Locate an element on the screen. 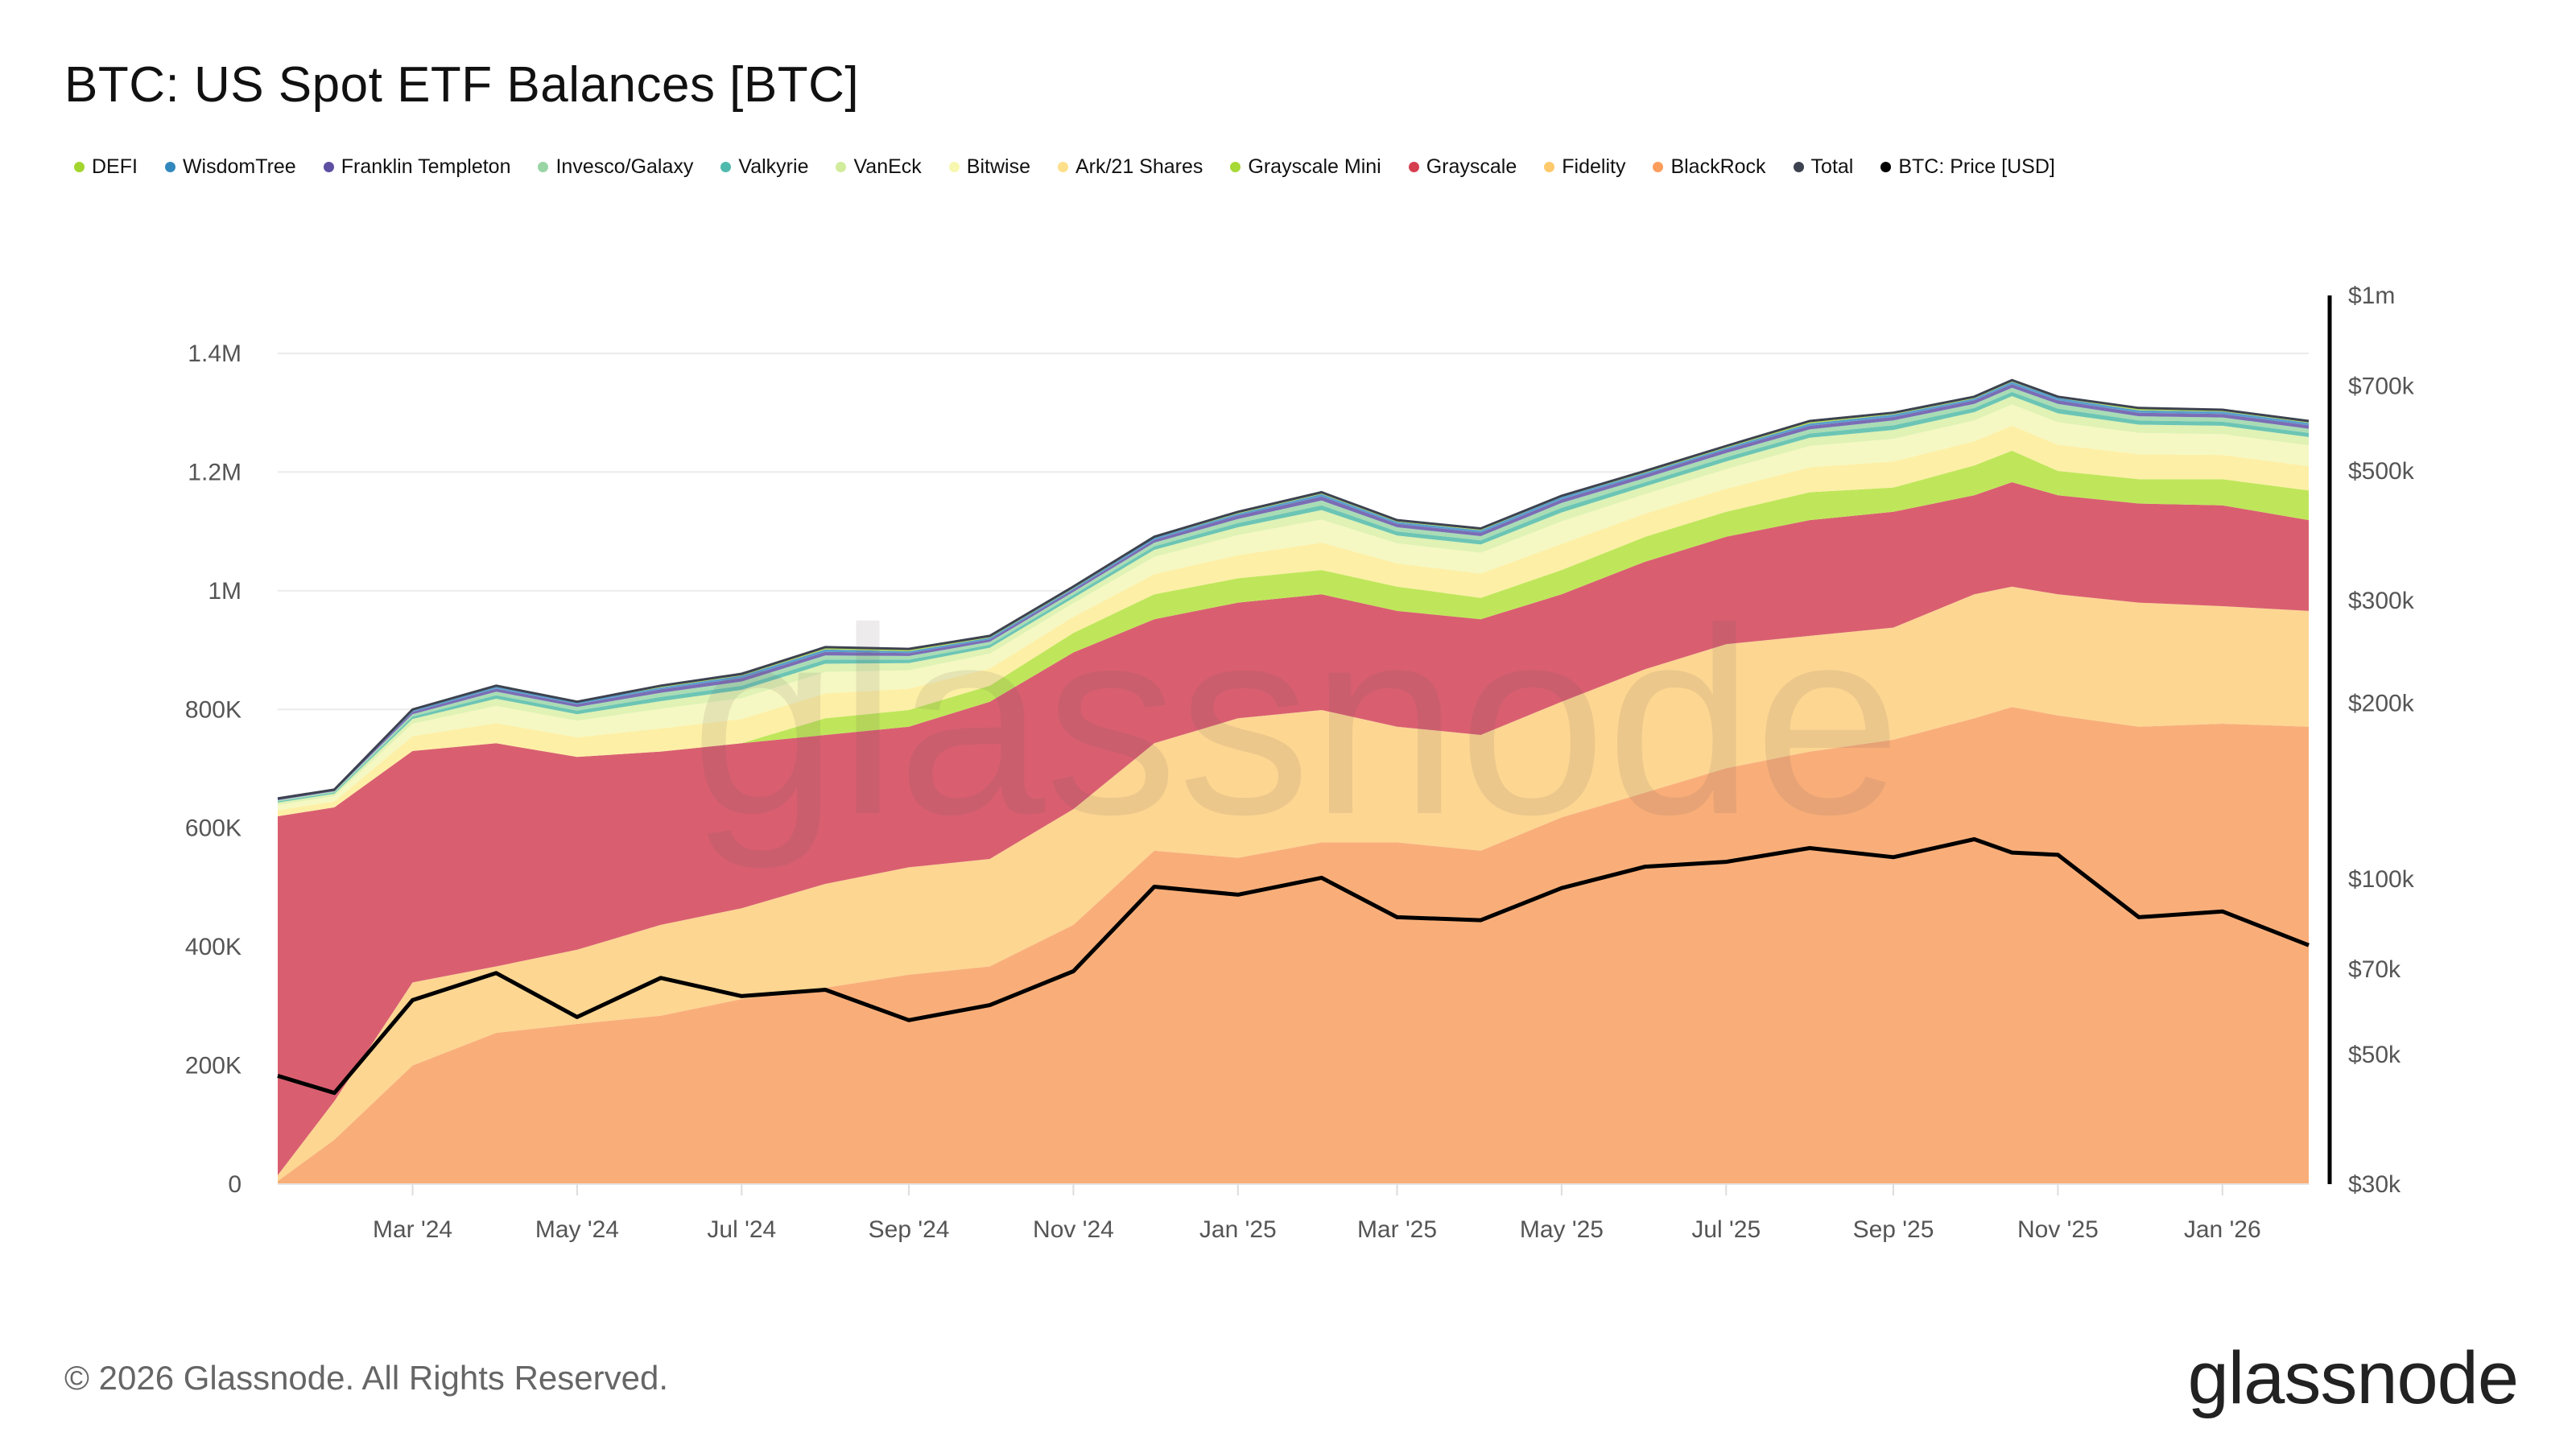 This screenshot has height=1449, width=2576. legend-item-franklin-templeton: Franklin Templeton is located at coordinates (417, 167).